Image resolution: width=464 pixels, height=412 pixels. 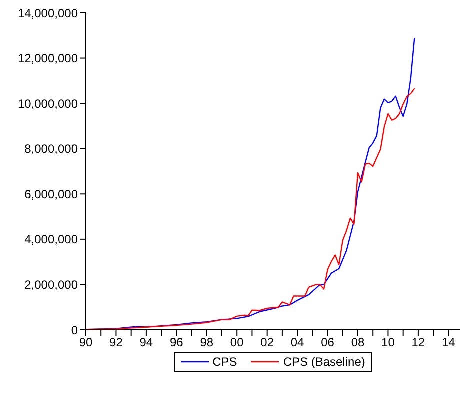 I want to click on x-tick-label: 10, so click(x=389, y=343).